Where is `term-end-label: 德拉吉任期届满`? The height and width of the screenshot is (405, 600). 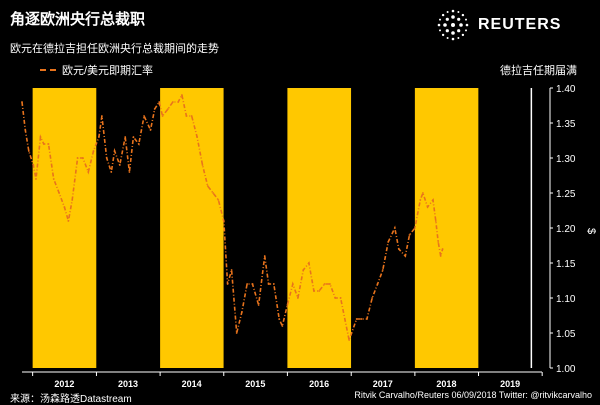
term-end-label: 德拉吉任期届满 is located at coordinates (538, 71).